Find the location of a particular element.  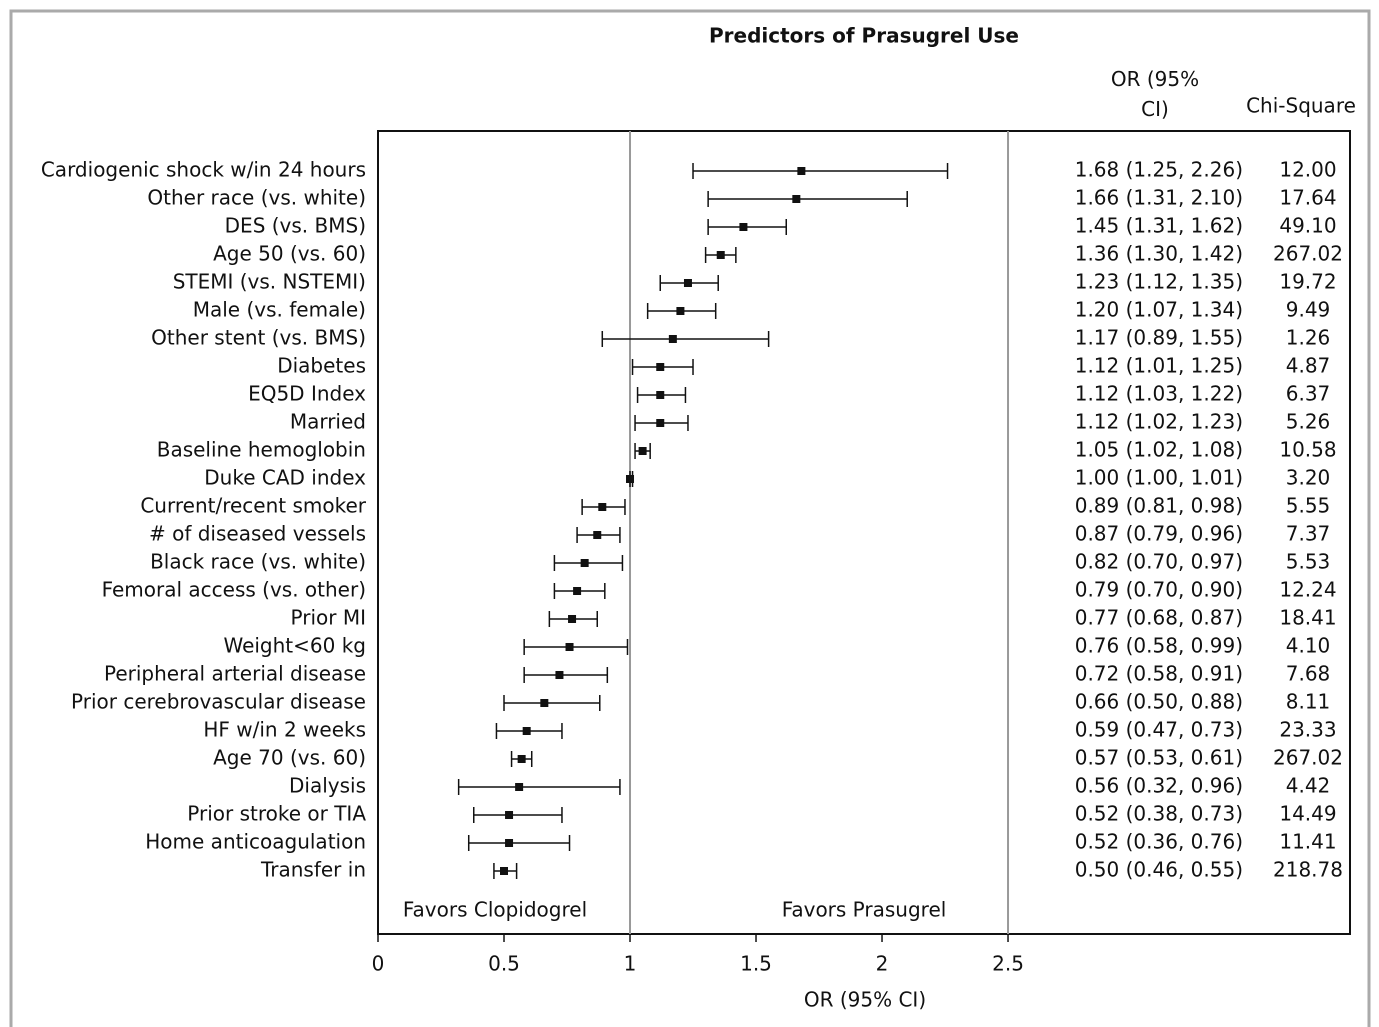

value-label: 0.52 (0.36, 0.76) is located at coordinates (1159, 842).